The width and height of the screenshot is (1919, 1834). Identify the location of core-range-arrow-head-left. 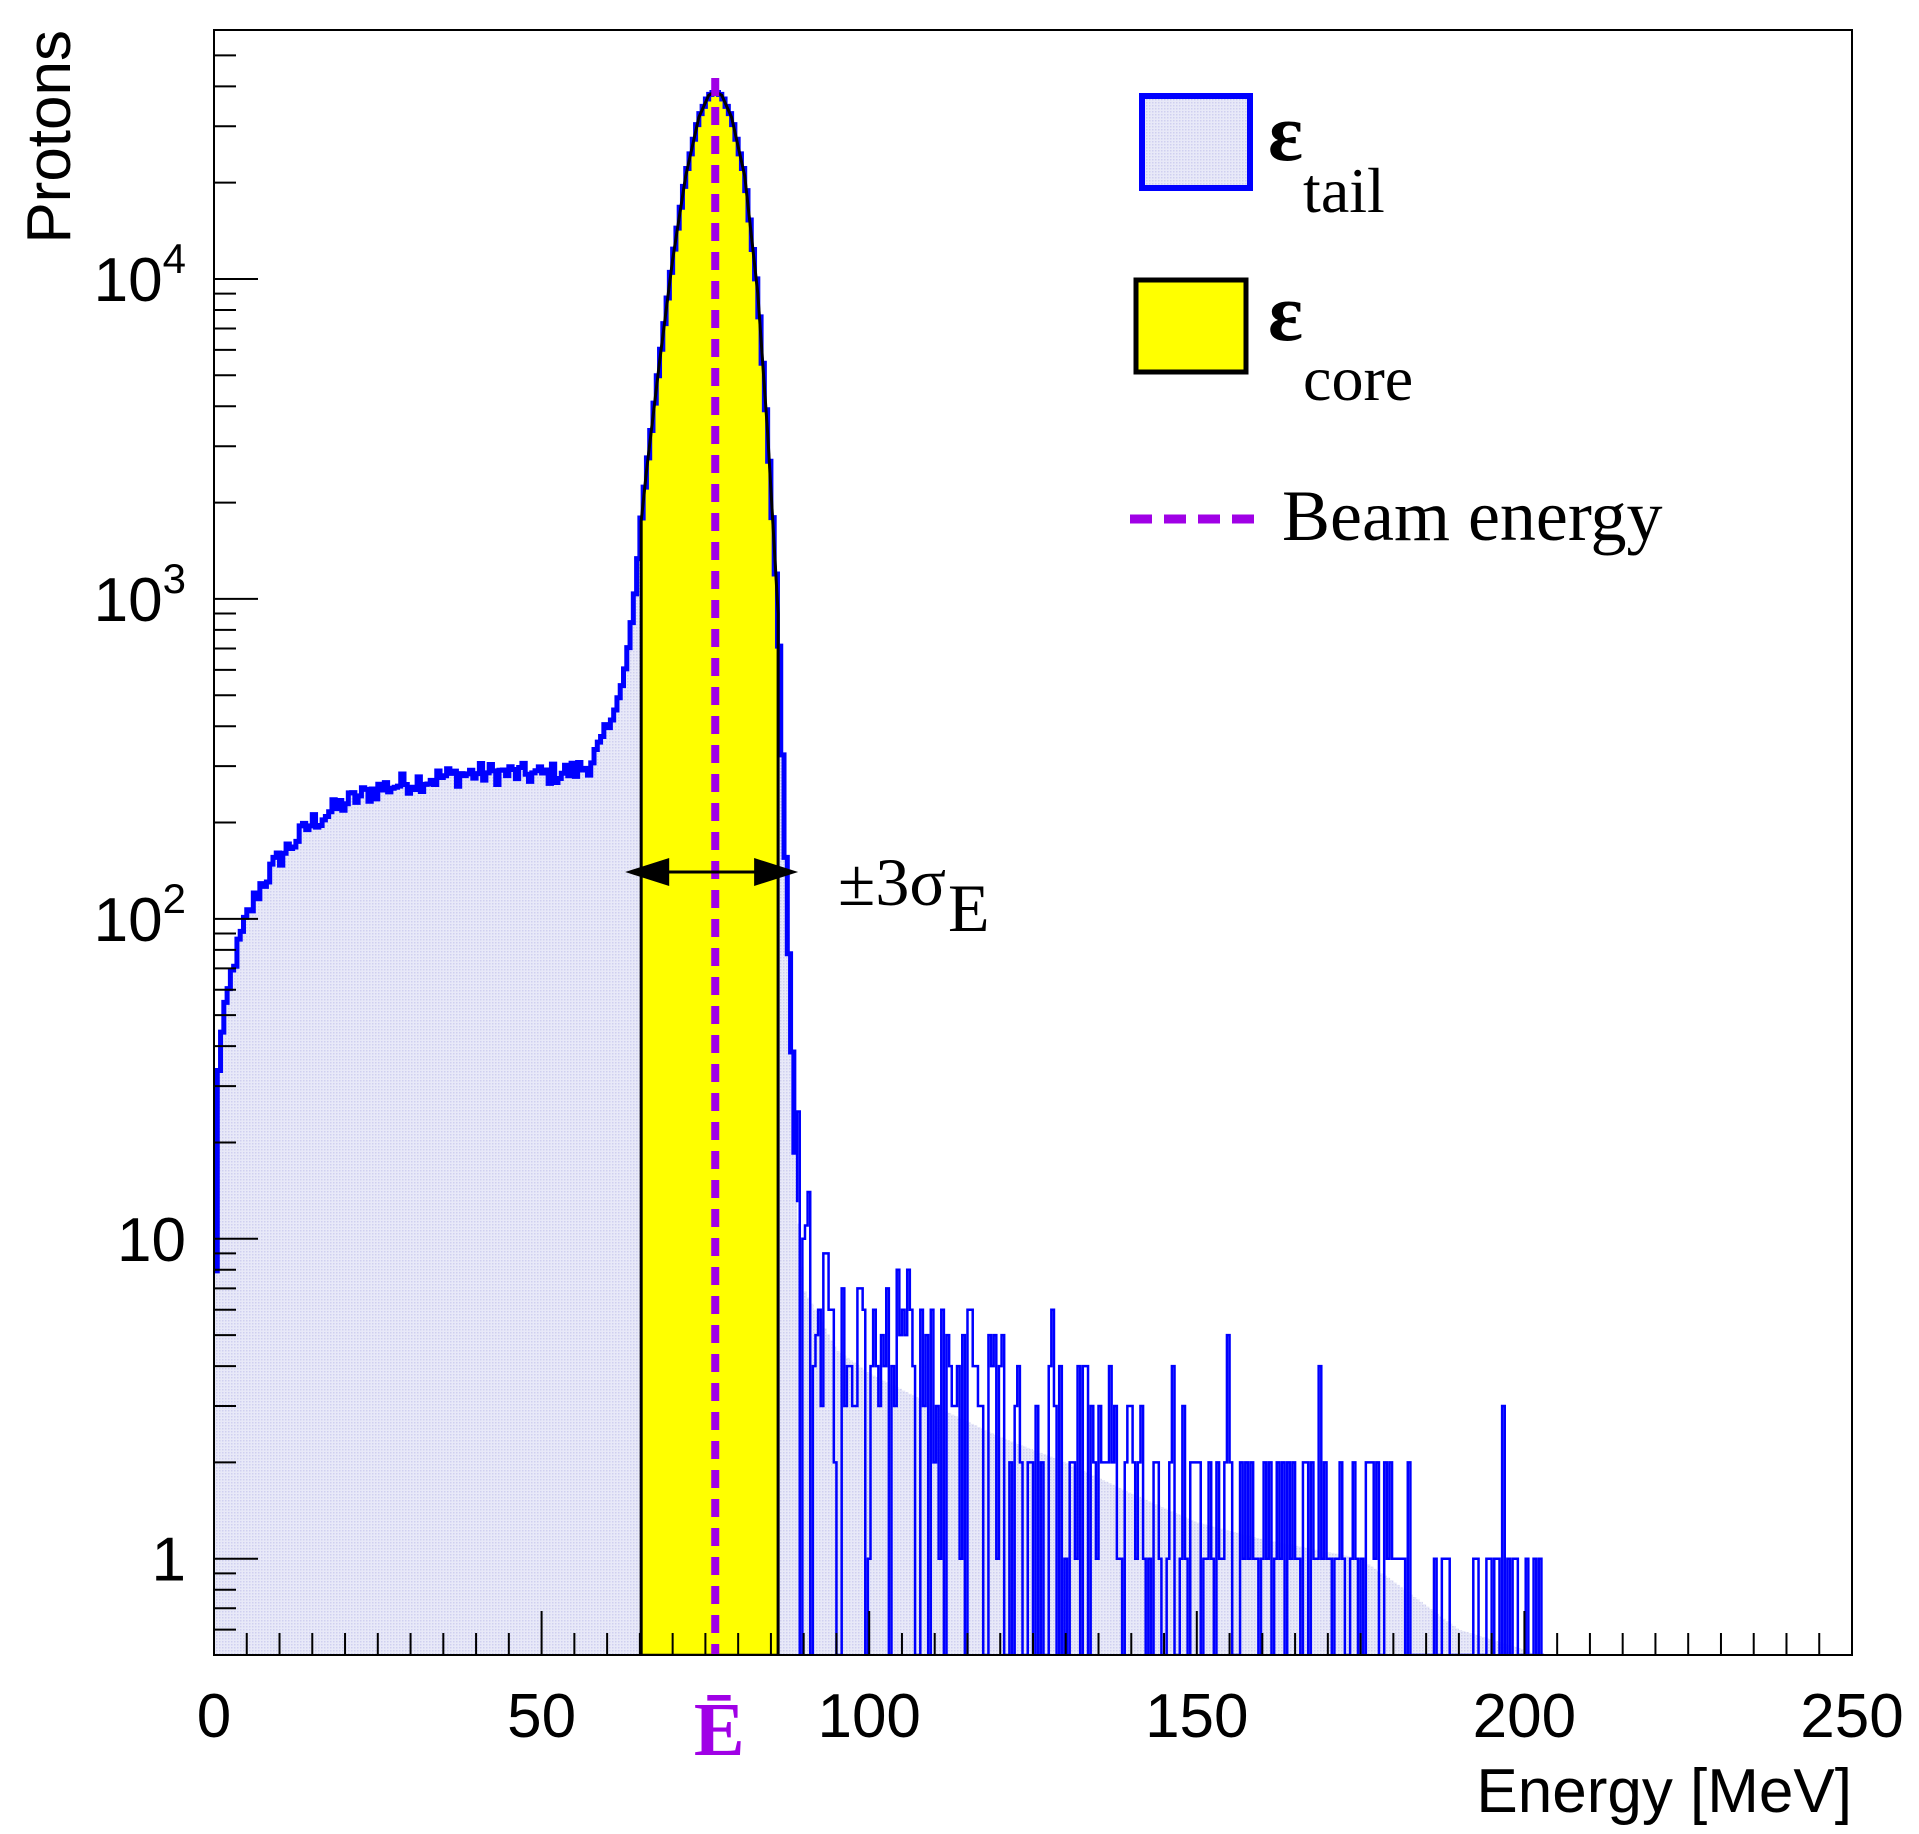
(647, 872).